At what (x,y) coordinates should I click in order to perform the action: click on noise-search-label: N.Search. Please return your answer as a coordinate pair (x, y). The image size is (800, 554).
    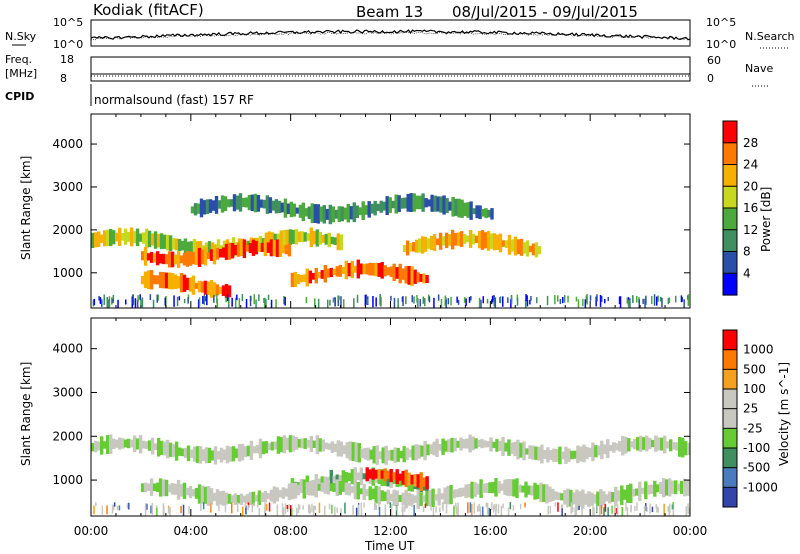
    Looking at the image, I should click on (770, 36).